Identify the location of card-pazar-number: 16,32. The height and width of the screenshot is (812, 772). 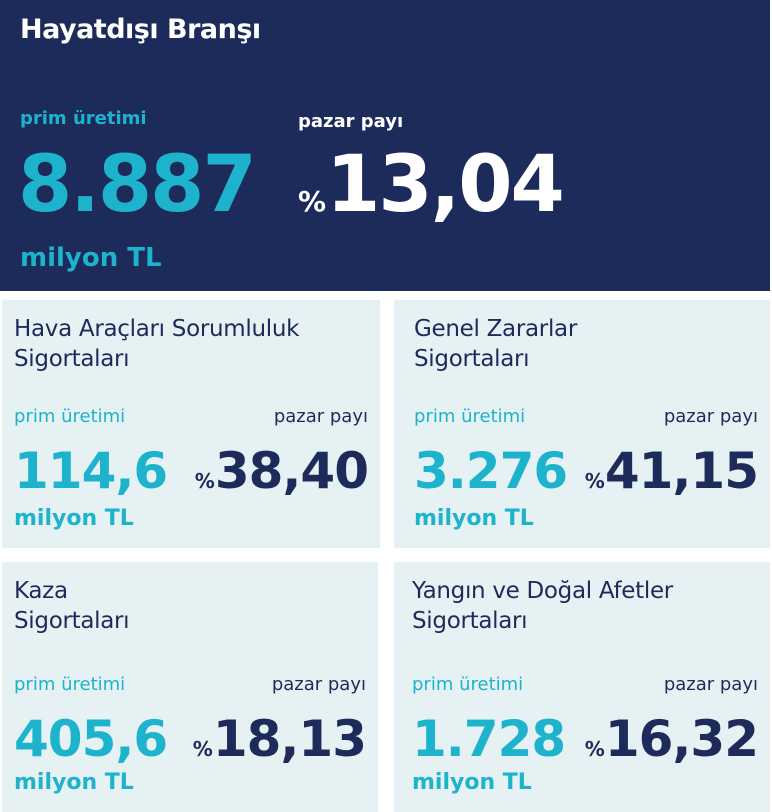
(681, 739).